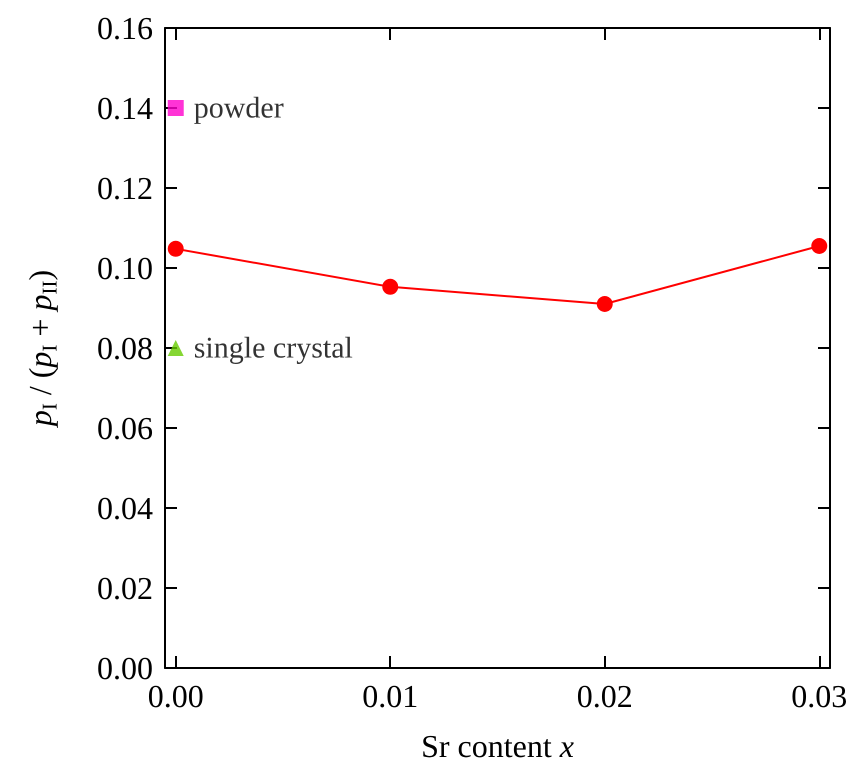 This screenshot has height=772, width=857. Describe the element at coordinates (819, 696) in the screenshot. I see `x-tick-label: 0.03` at that location.